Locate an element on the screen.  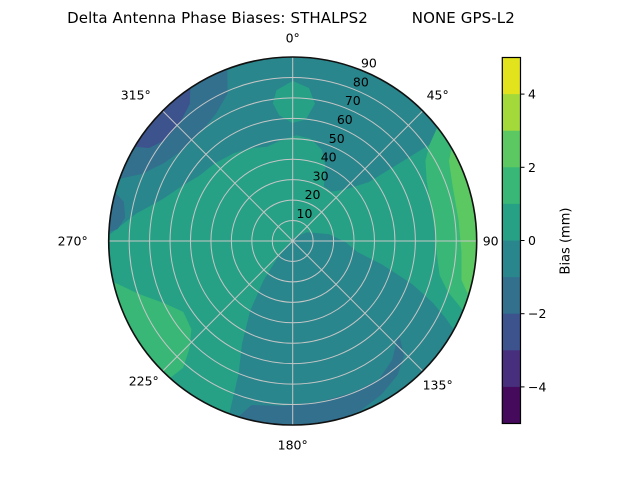
angle-label-315: 315° is located at coordinates (136, 95).